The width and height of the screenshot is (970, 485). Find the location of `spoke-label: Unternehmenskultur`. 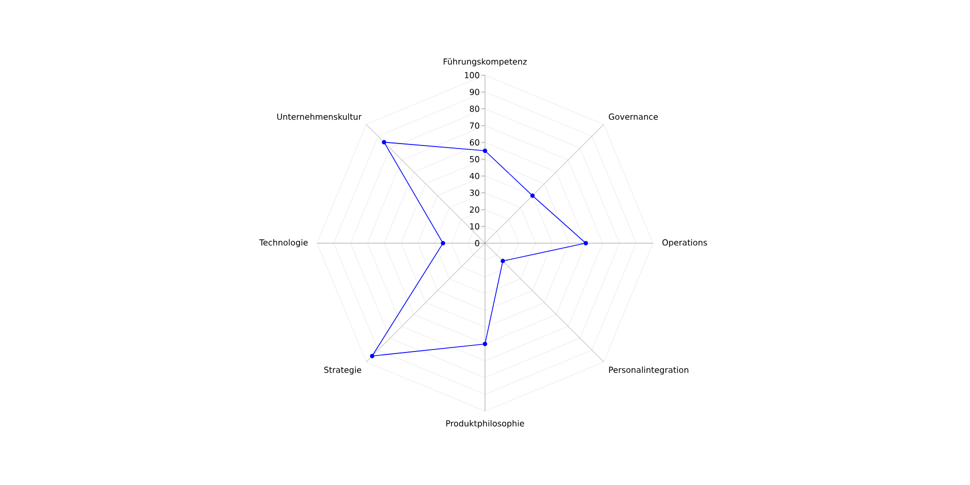

spoke-label: Unternehmenskultur is located at coordinates (319, 116).